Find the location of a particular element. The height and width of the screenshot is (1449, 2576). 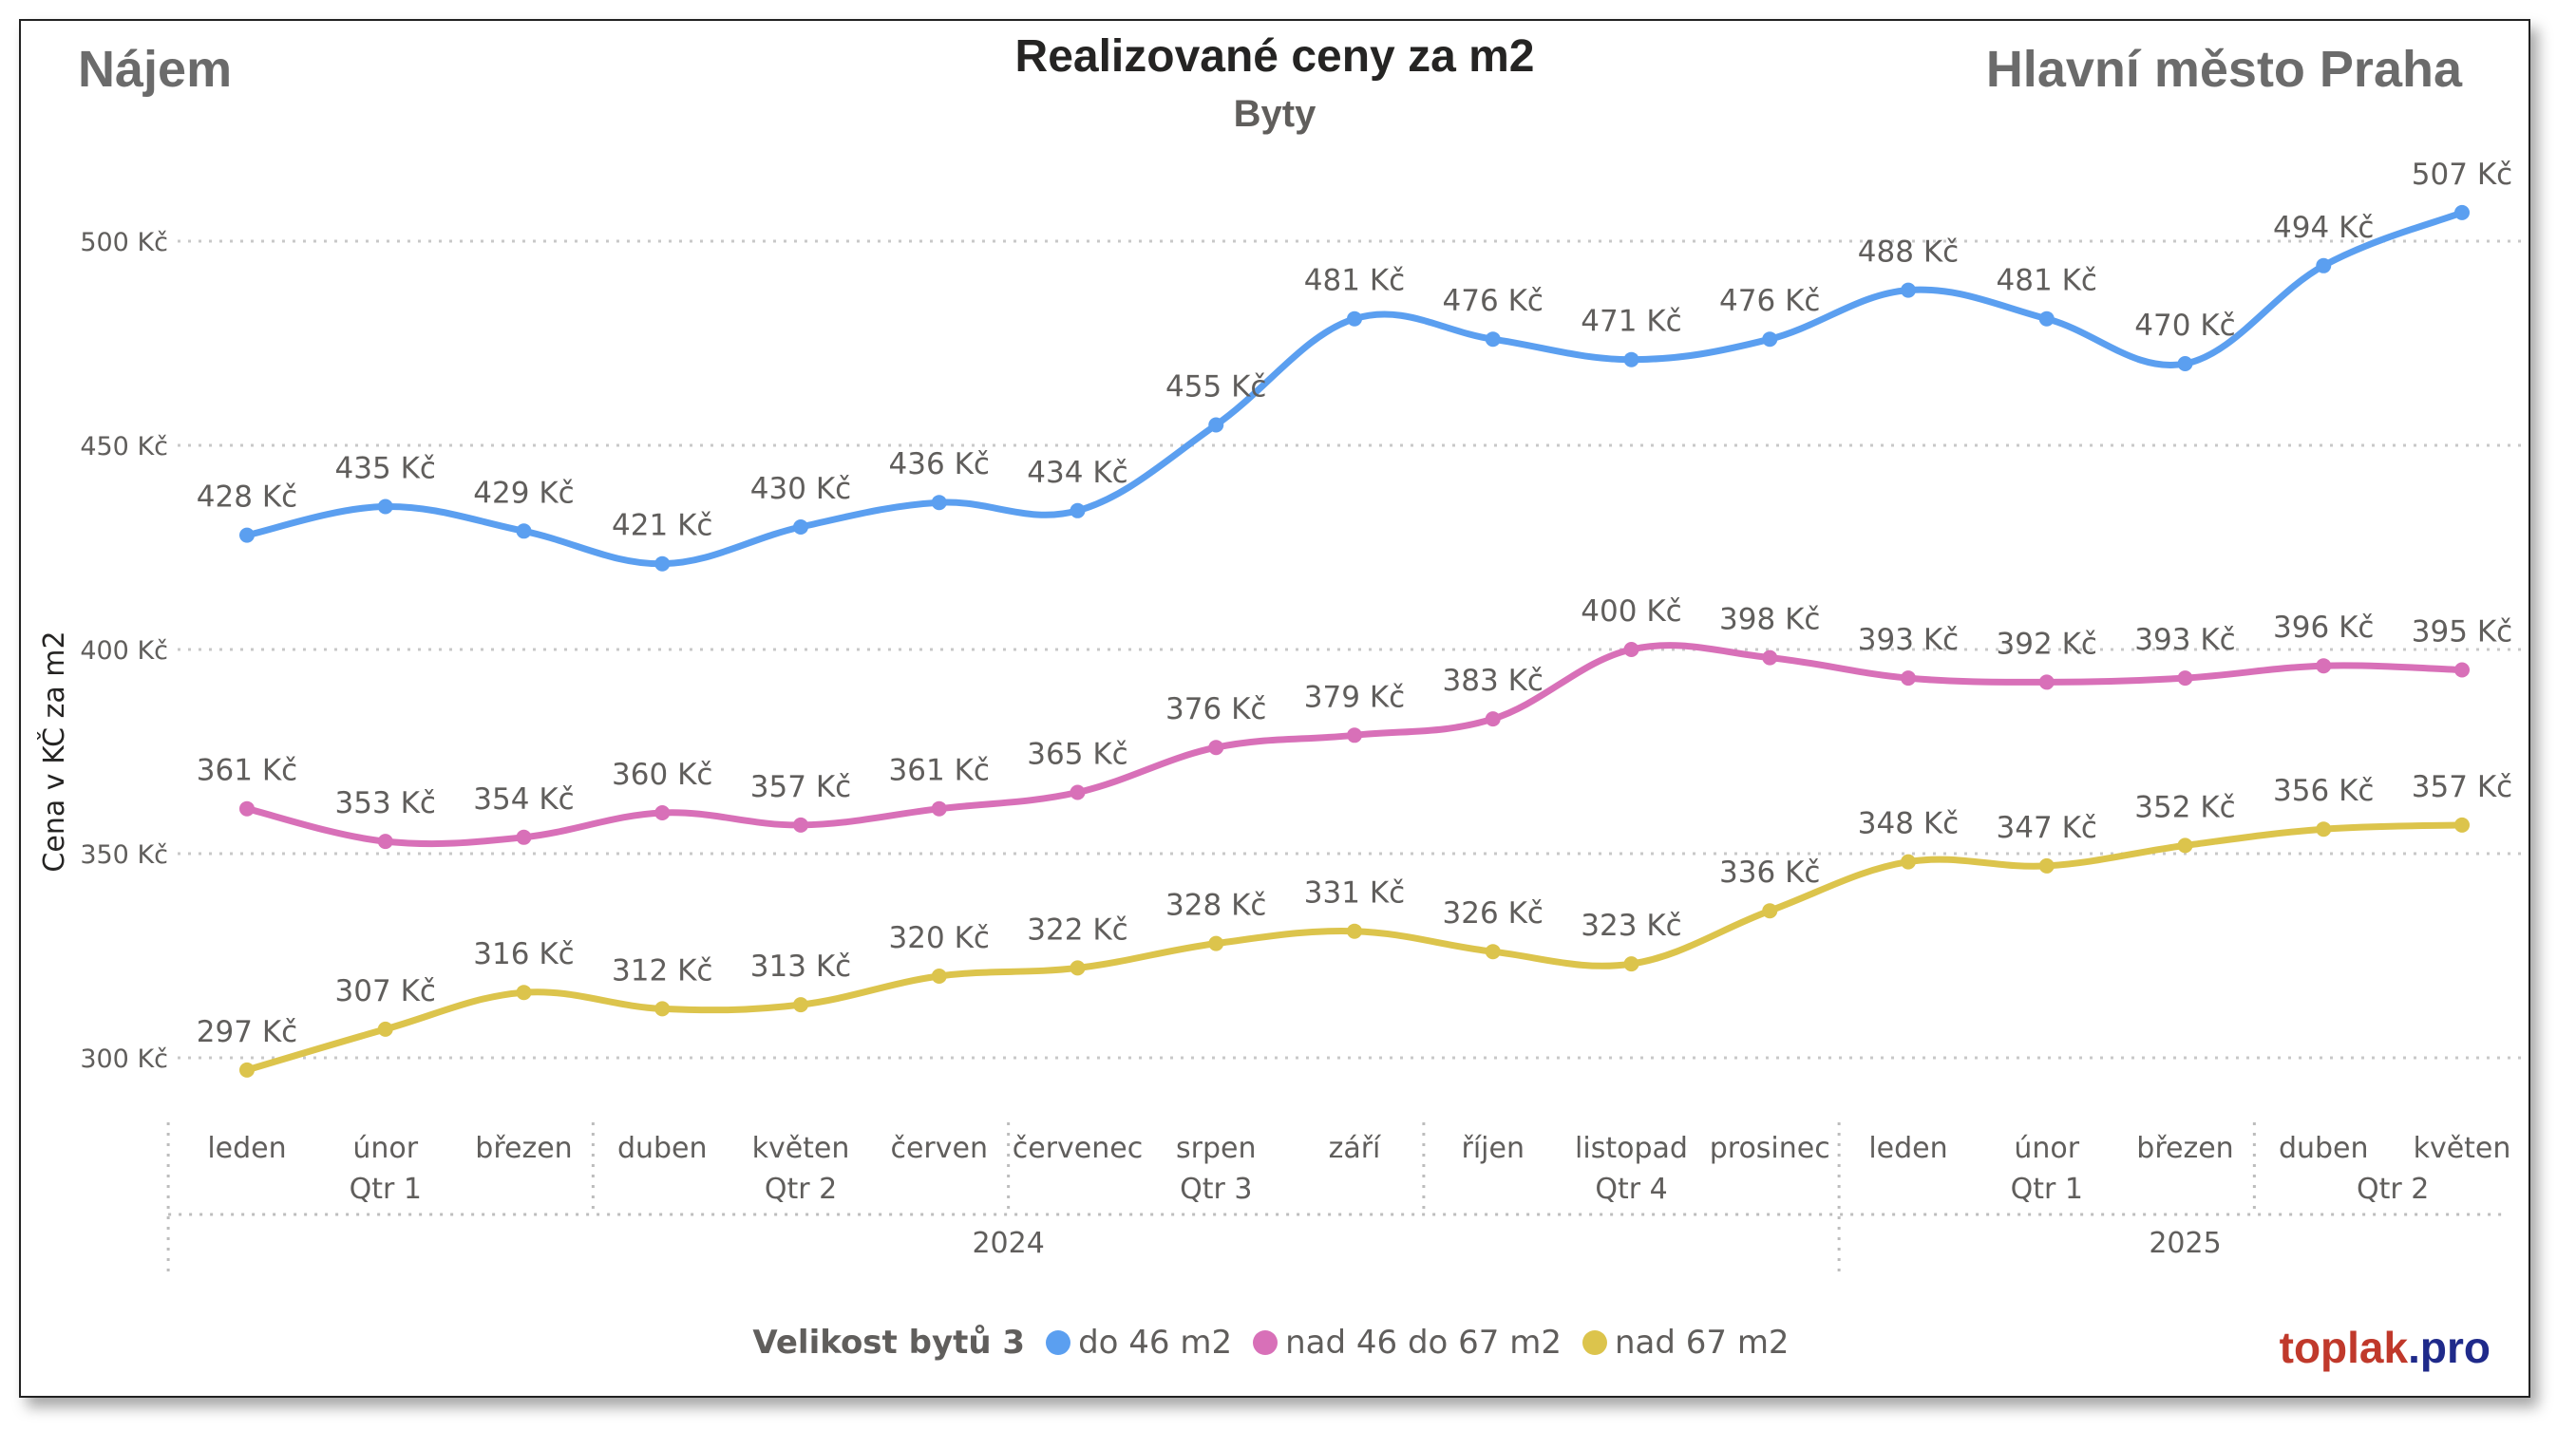

data-label: 455 Kč is located at coordinates (1215, 387).